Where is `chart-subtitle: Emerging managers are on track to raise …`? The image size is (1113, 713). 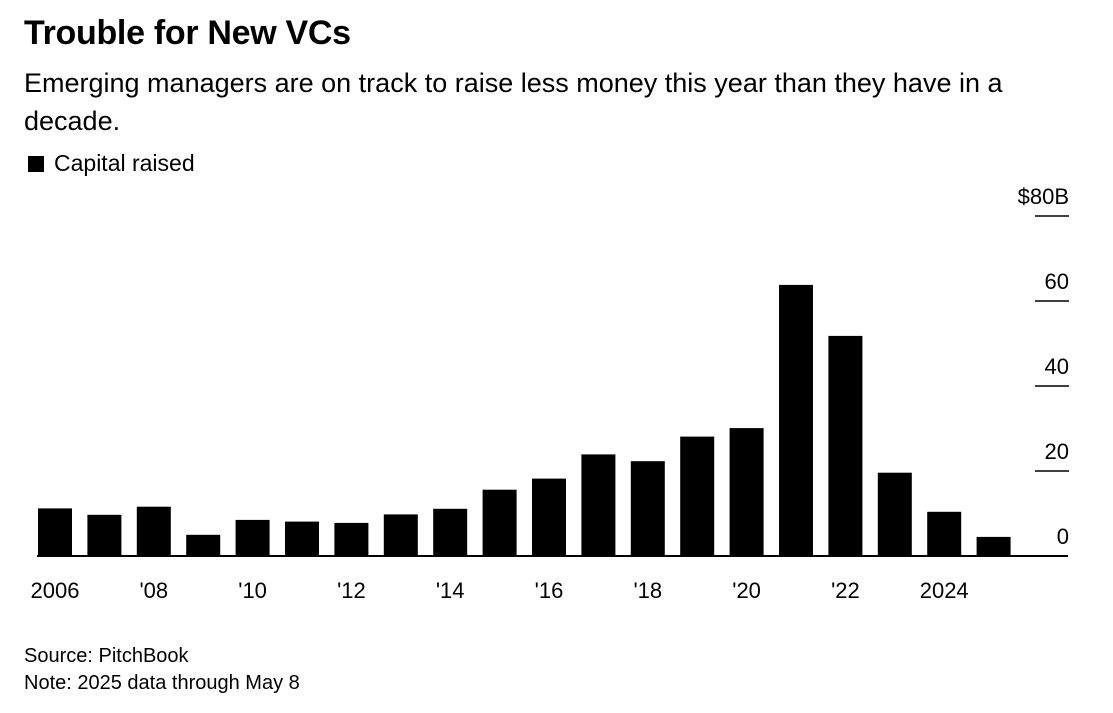 chart-subtitle: Emerging managers are on track to raise … is located at coordinates (513, 102).